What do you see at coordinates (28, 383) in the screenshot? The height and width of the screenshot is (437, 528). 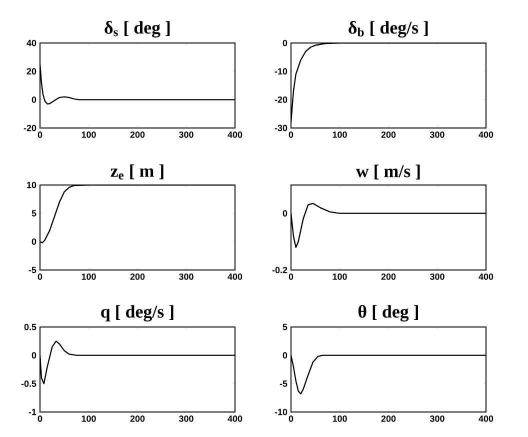 I see `y-tick-label: -0.5` at bounding box center [28, 383].